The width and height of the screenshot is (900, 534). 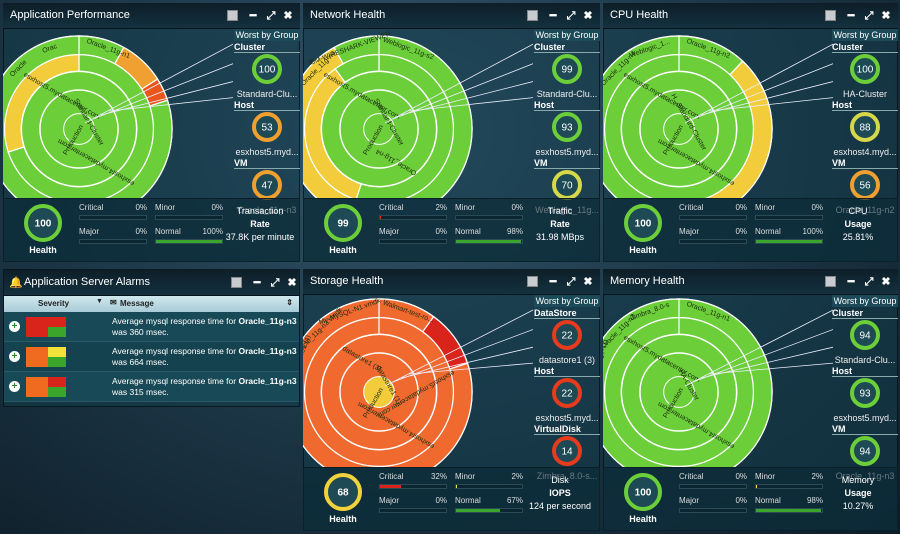 I want to click on severity-bar-label: Minor, so click(x=765, y=207).